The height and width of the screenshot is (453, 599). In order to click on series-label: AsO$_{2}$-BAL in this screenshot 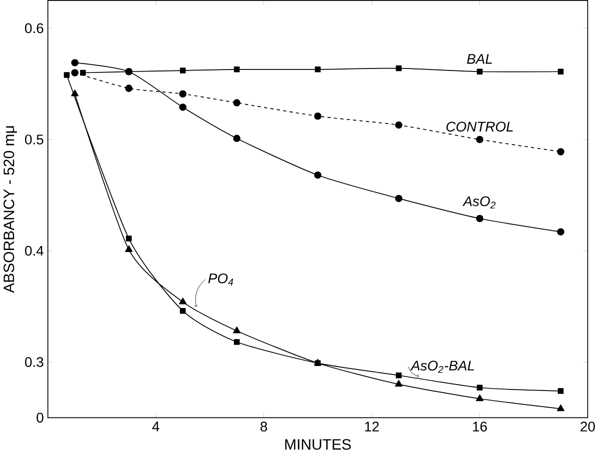, I will do `click(442, 366)`.